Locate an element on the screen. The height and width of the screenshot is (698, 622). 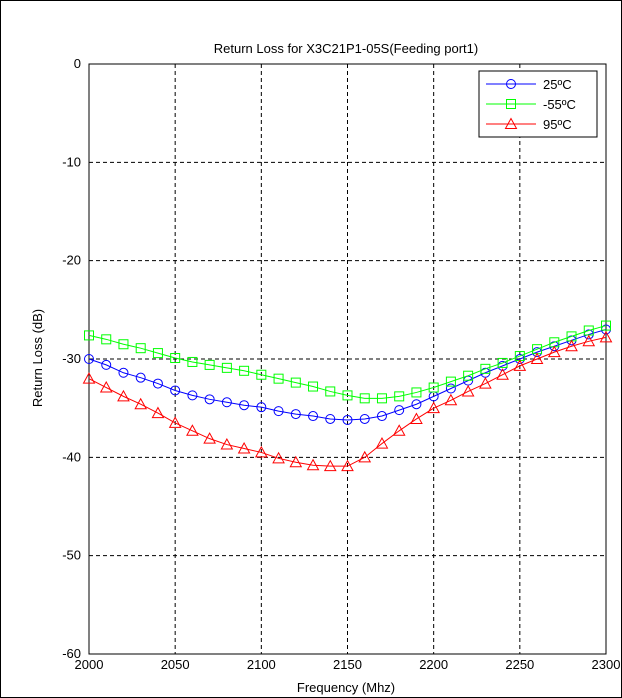
x-tick-label: 2300 is located at coordinates (606, 664).